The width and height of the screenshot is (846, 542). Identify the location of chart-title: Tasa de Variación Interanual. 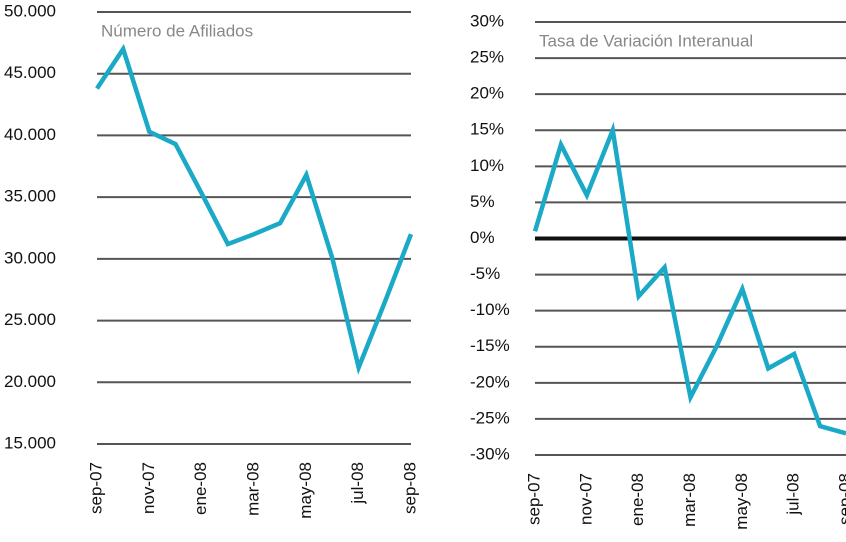
(646, 40).